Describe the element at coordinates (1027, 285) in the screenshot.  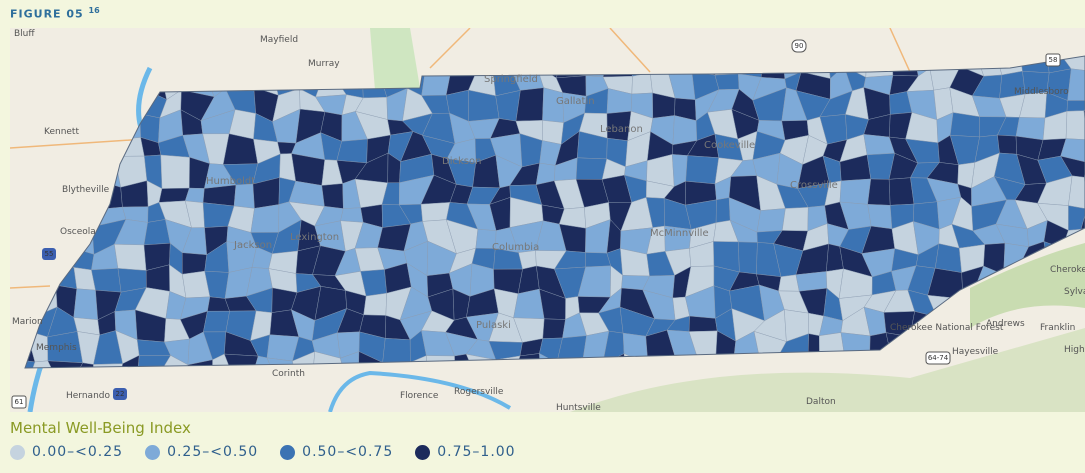
I see `forest` at that location.